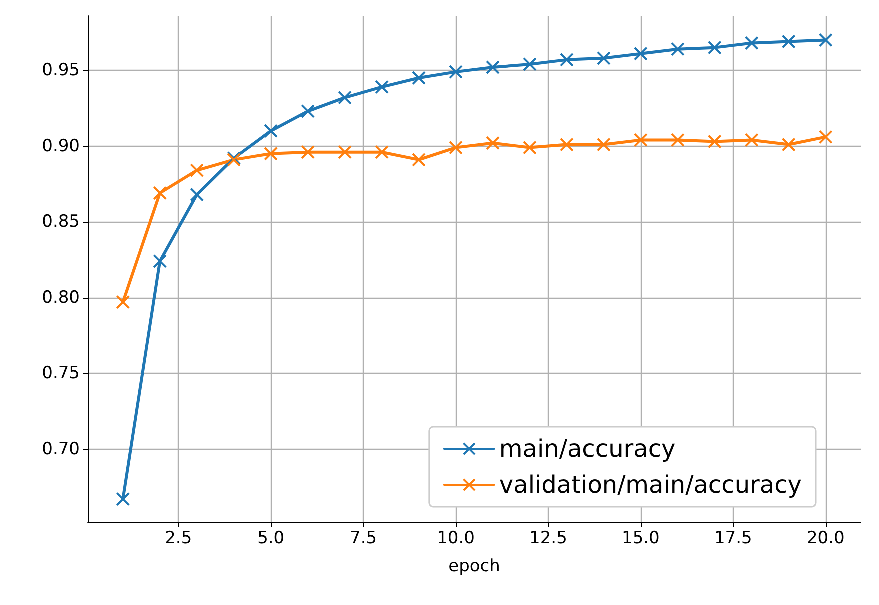 The height and width of the screenshot is (605, 879). Describe the element at coordinates (825, 538) in the screenshot. I see `x-tick-label: 20.0` at that location.